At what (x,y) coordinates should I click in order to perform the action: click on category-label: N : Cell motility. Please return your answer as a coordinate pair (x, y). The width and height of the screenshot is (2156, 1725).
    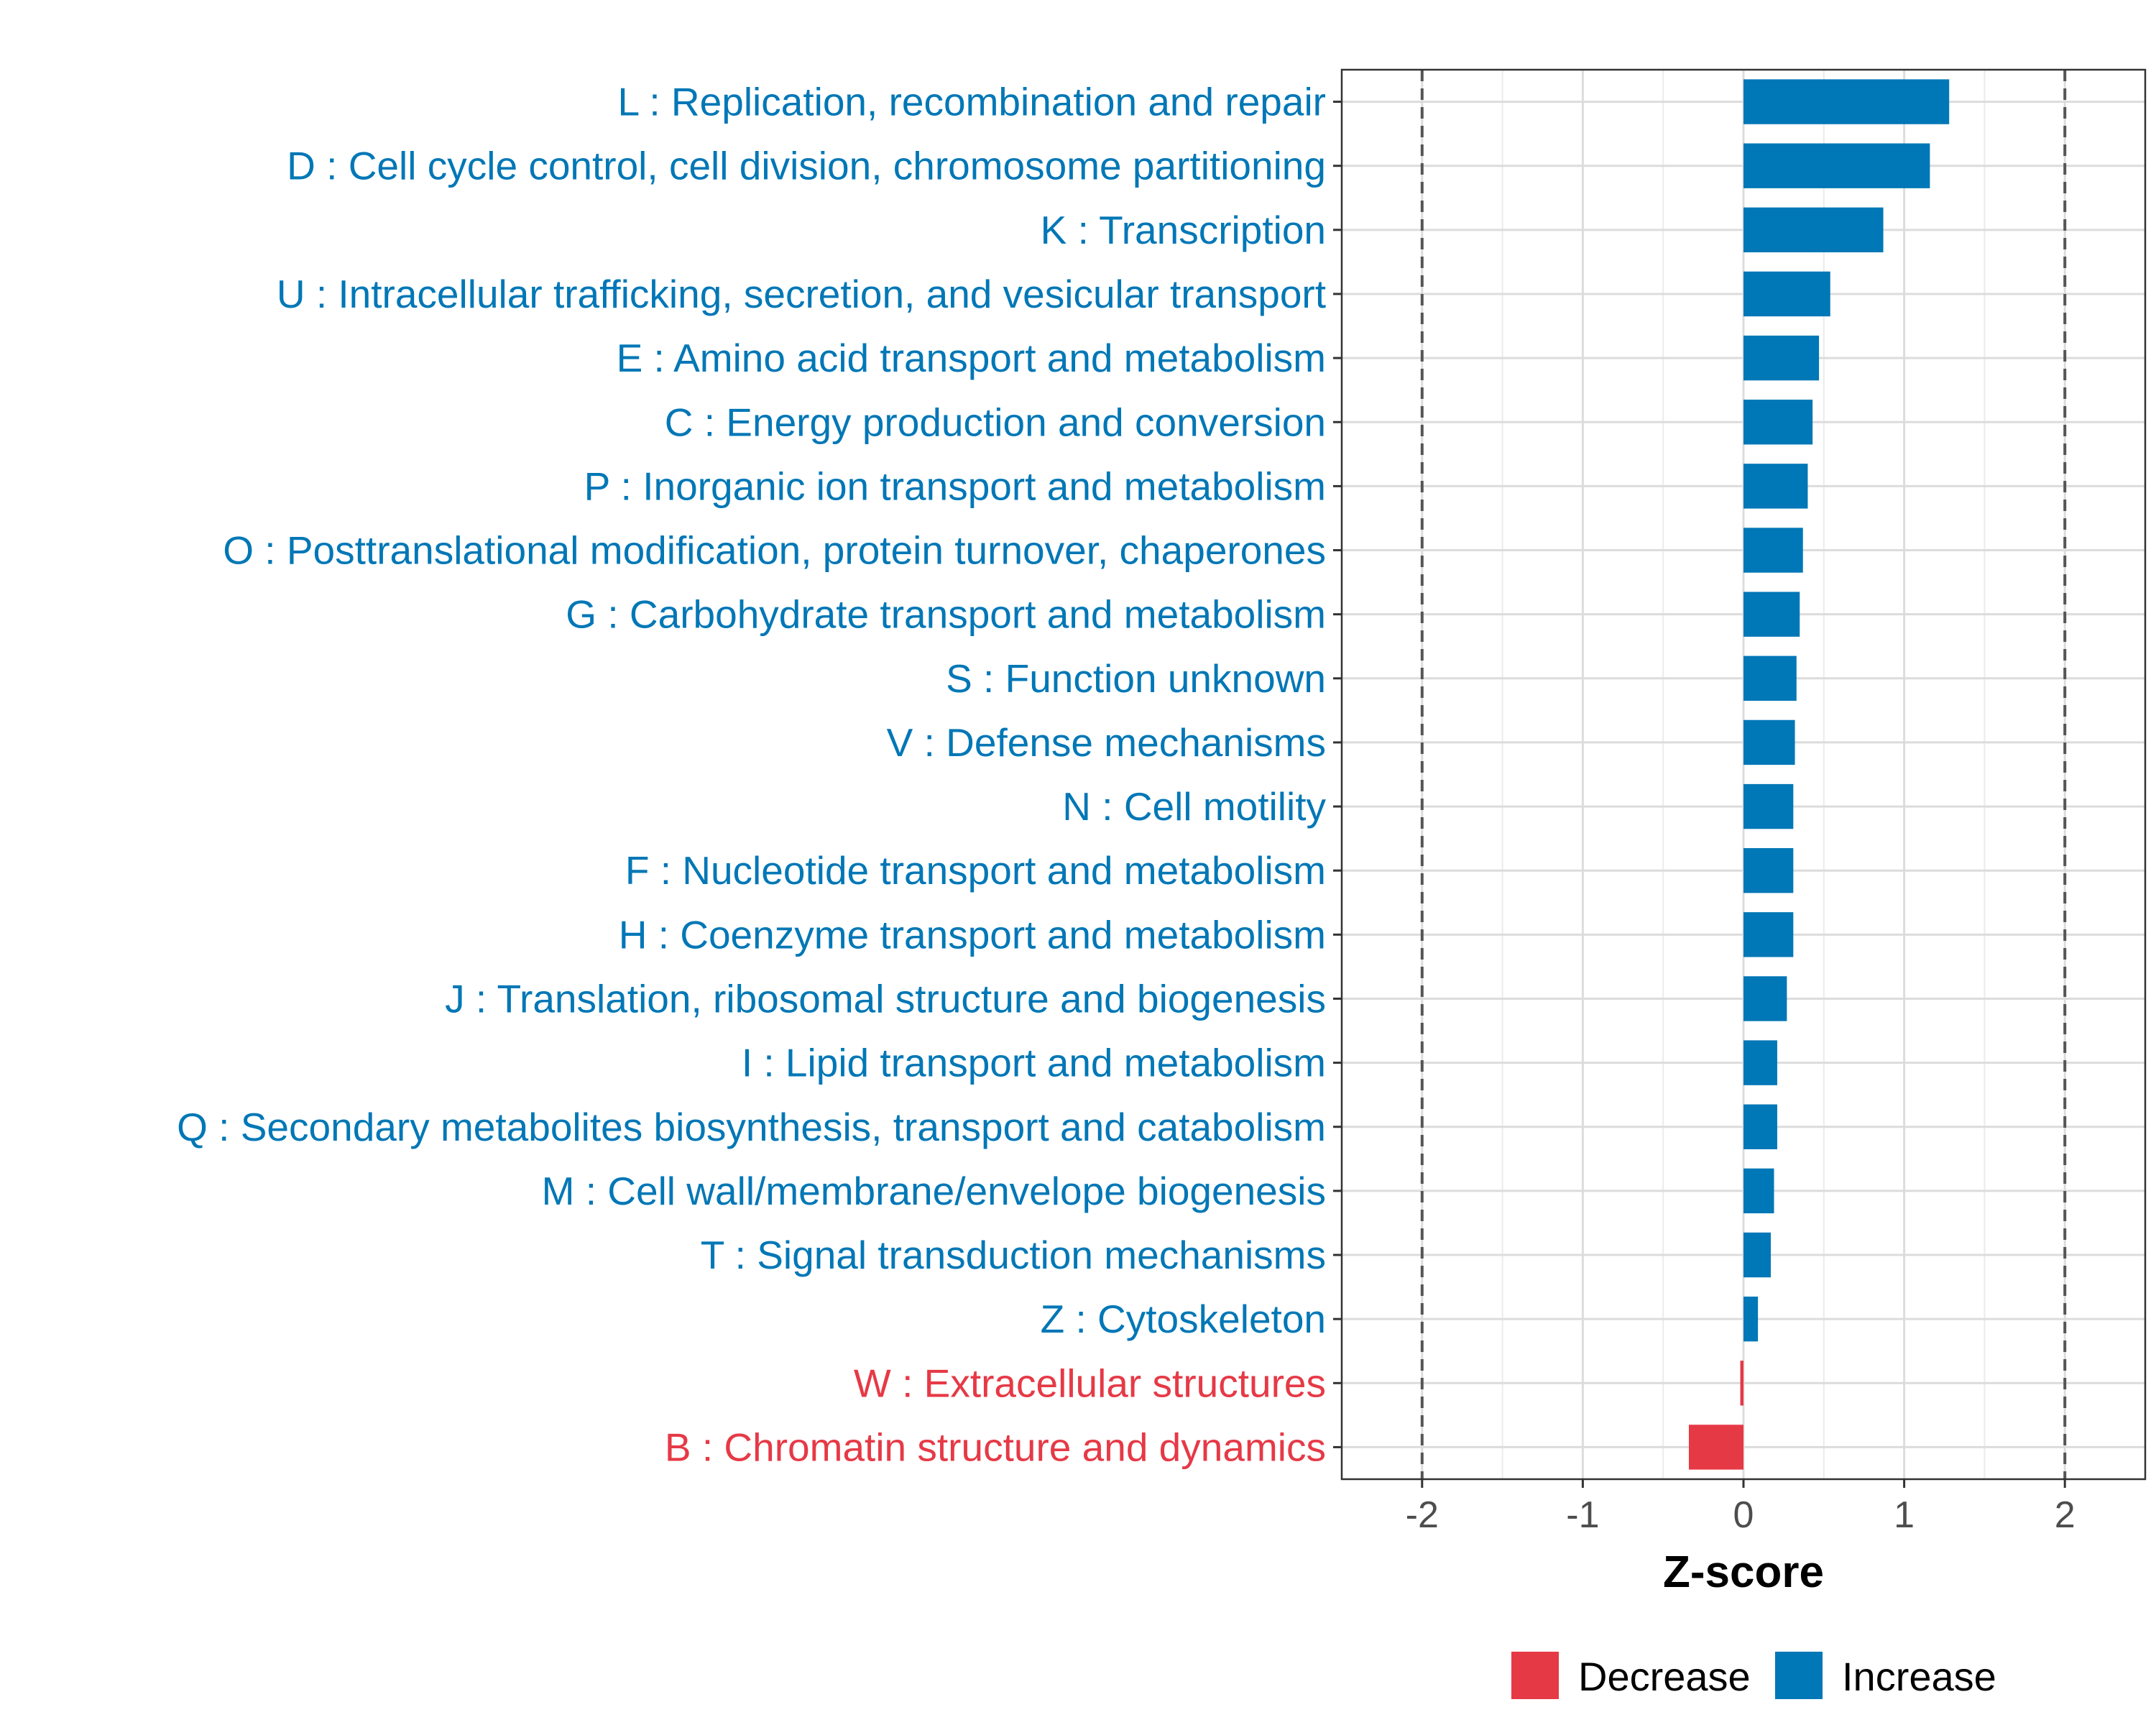
    Looking at the image, I should click on (1194, 806).